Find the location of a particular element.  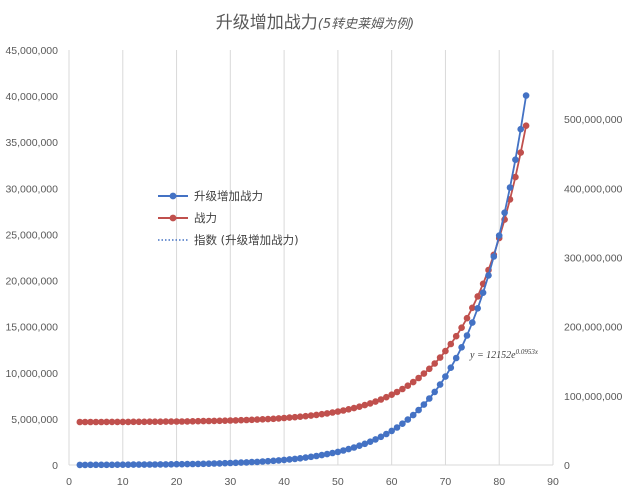

x-tick-label-3: 30 is located at coordinates (230, 482).